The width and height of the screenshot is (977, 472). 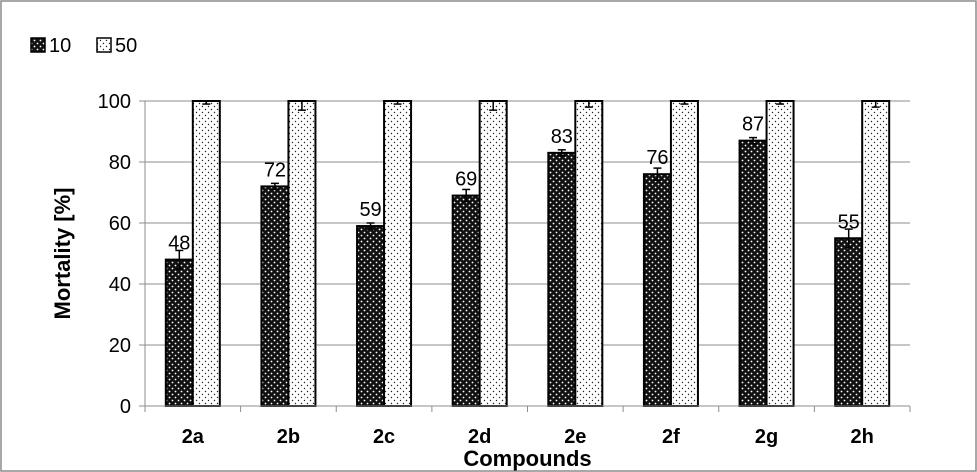 I want to click on y-tick-label: 100, so click(x=114, y=102).